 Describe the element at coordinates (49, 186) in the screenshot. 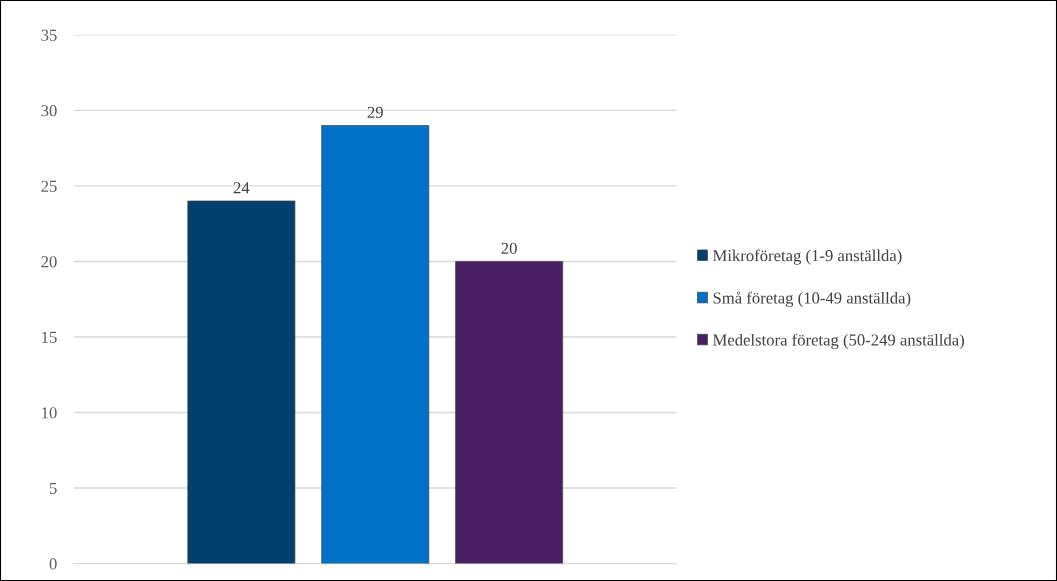

I see `y-tick-label: 25` at that location.